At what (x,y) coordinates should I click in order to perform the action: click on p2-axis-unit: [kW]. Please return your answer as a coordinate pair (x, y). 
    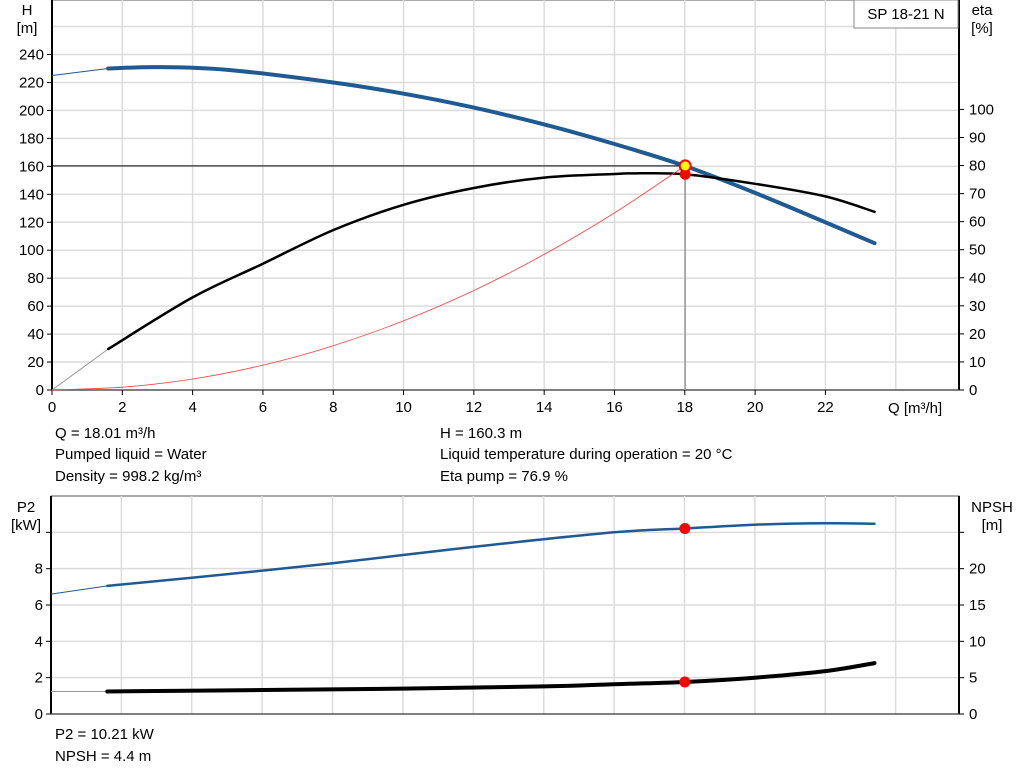
    Looking at the image, I should click on (26, 525).